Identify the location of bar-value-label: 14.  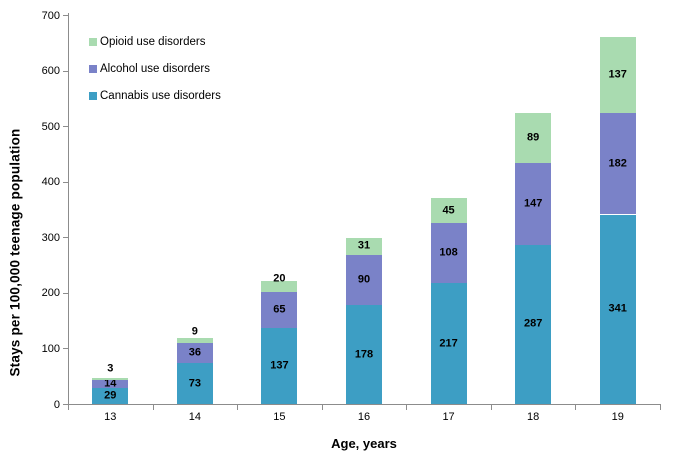
(110, 383).